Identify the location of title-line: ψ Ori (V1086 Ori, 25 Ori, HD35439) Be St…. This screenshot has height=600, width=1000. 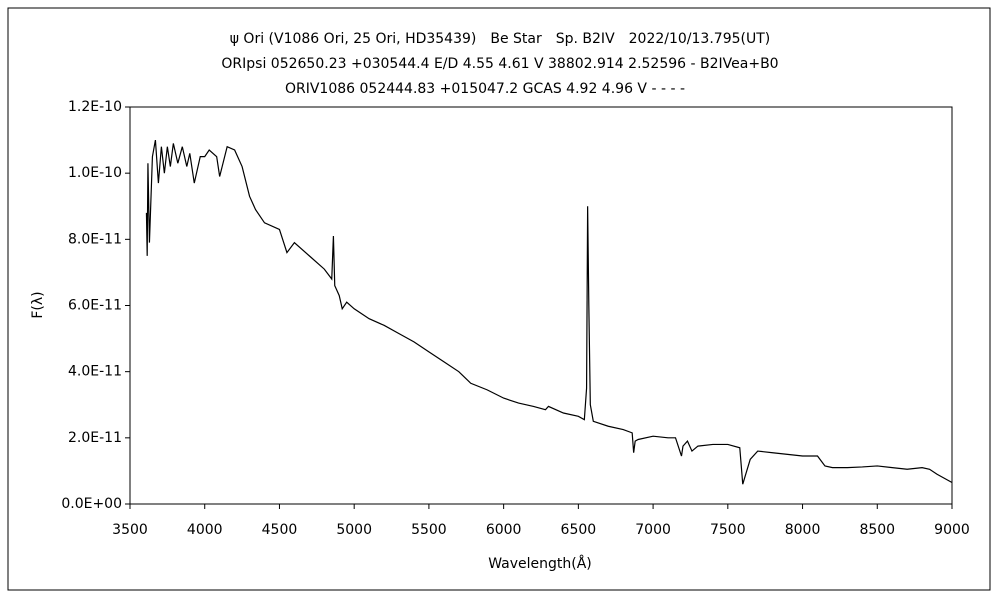
(500, 39).